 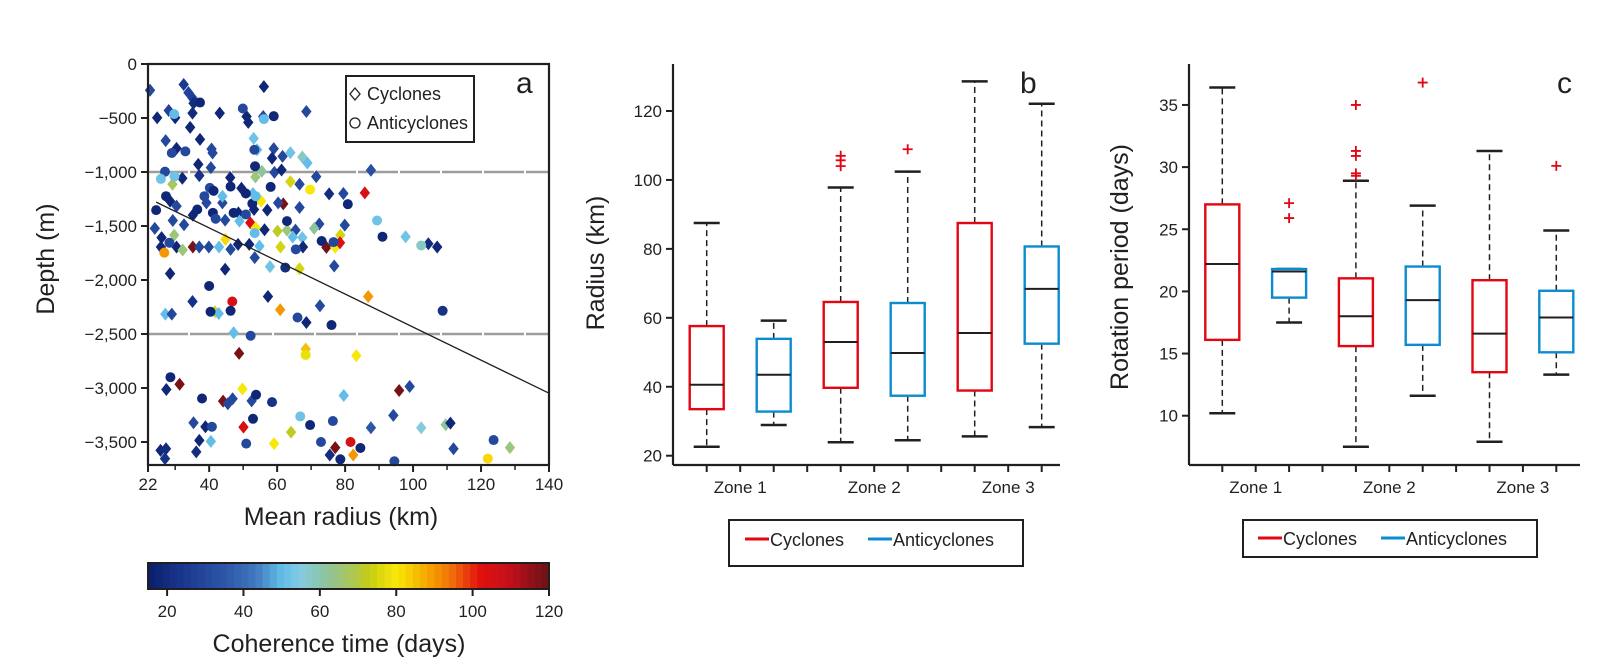 What do you see at coordinates (111, 172) in the screenshot?
I see `y-tick-label: −1,000` at bounding box center [111, 172].